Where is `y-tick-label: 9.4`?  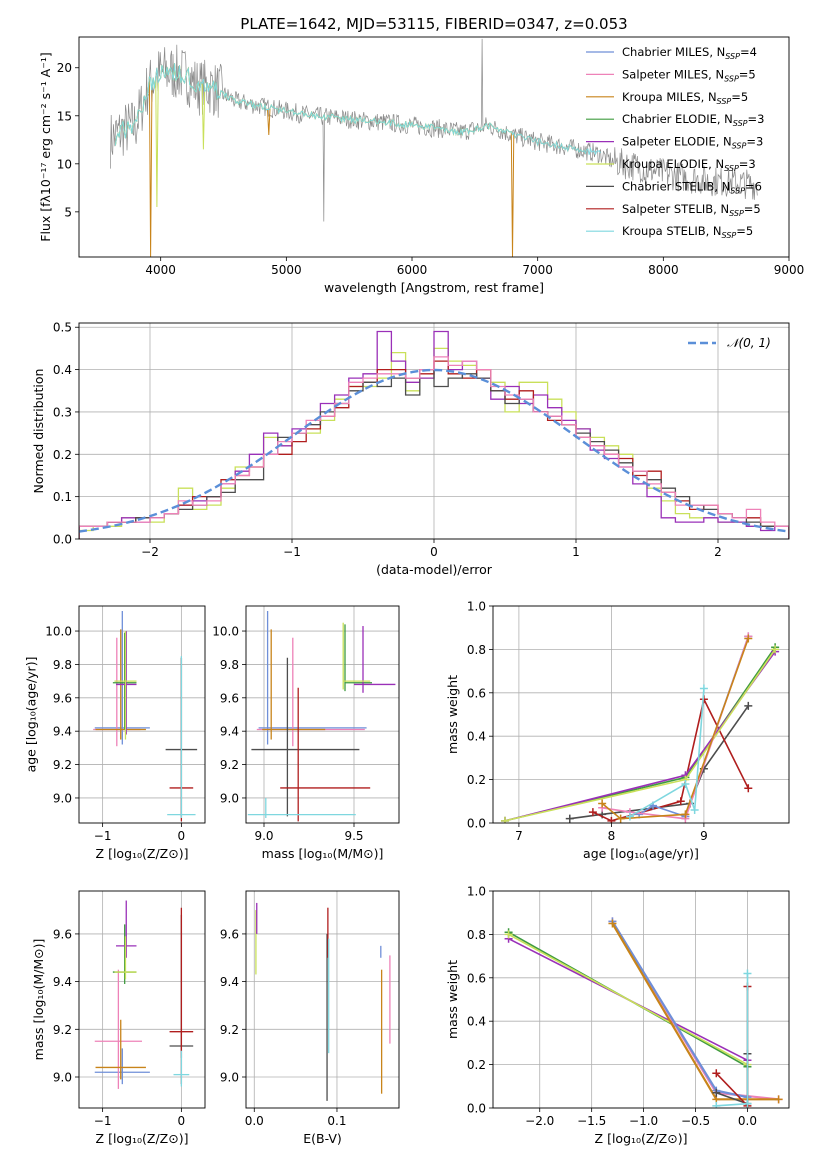
y-tick-label: 9.4 is located at coordinates (229, 732).